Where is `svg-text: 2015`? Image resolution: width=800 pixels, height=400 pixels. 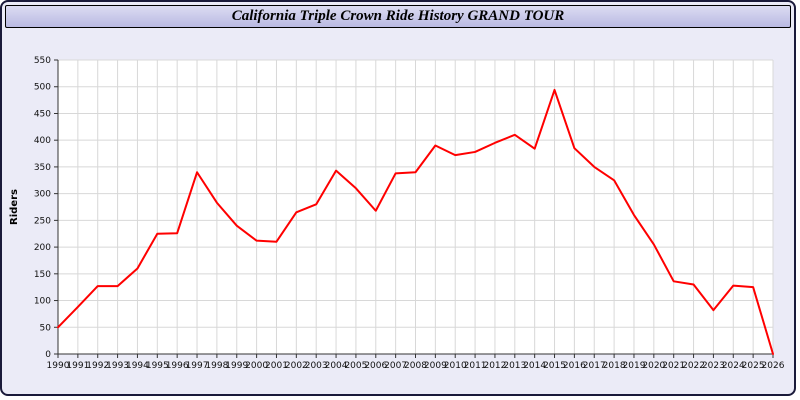 svg-text: 2015 is located at coordinates (554, 366).